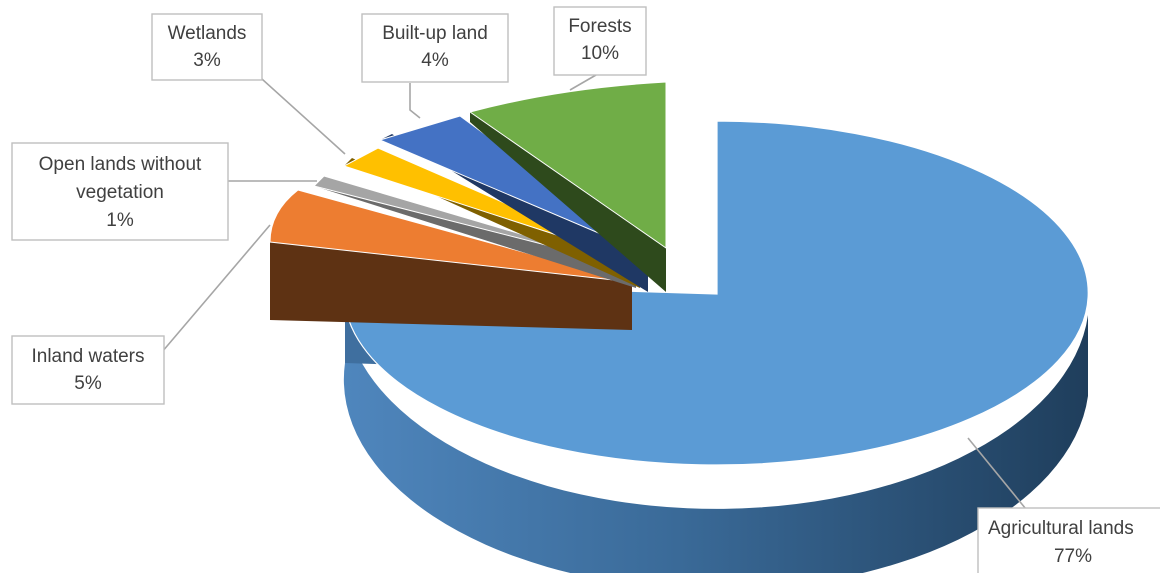 Image resolution: width=1160 pixels, height=573 pixels. Describe the element at coordinates (600, 41) in the screenshot. I see `data-label-forests: Forests 10%` at that location.